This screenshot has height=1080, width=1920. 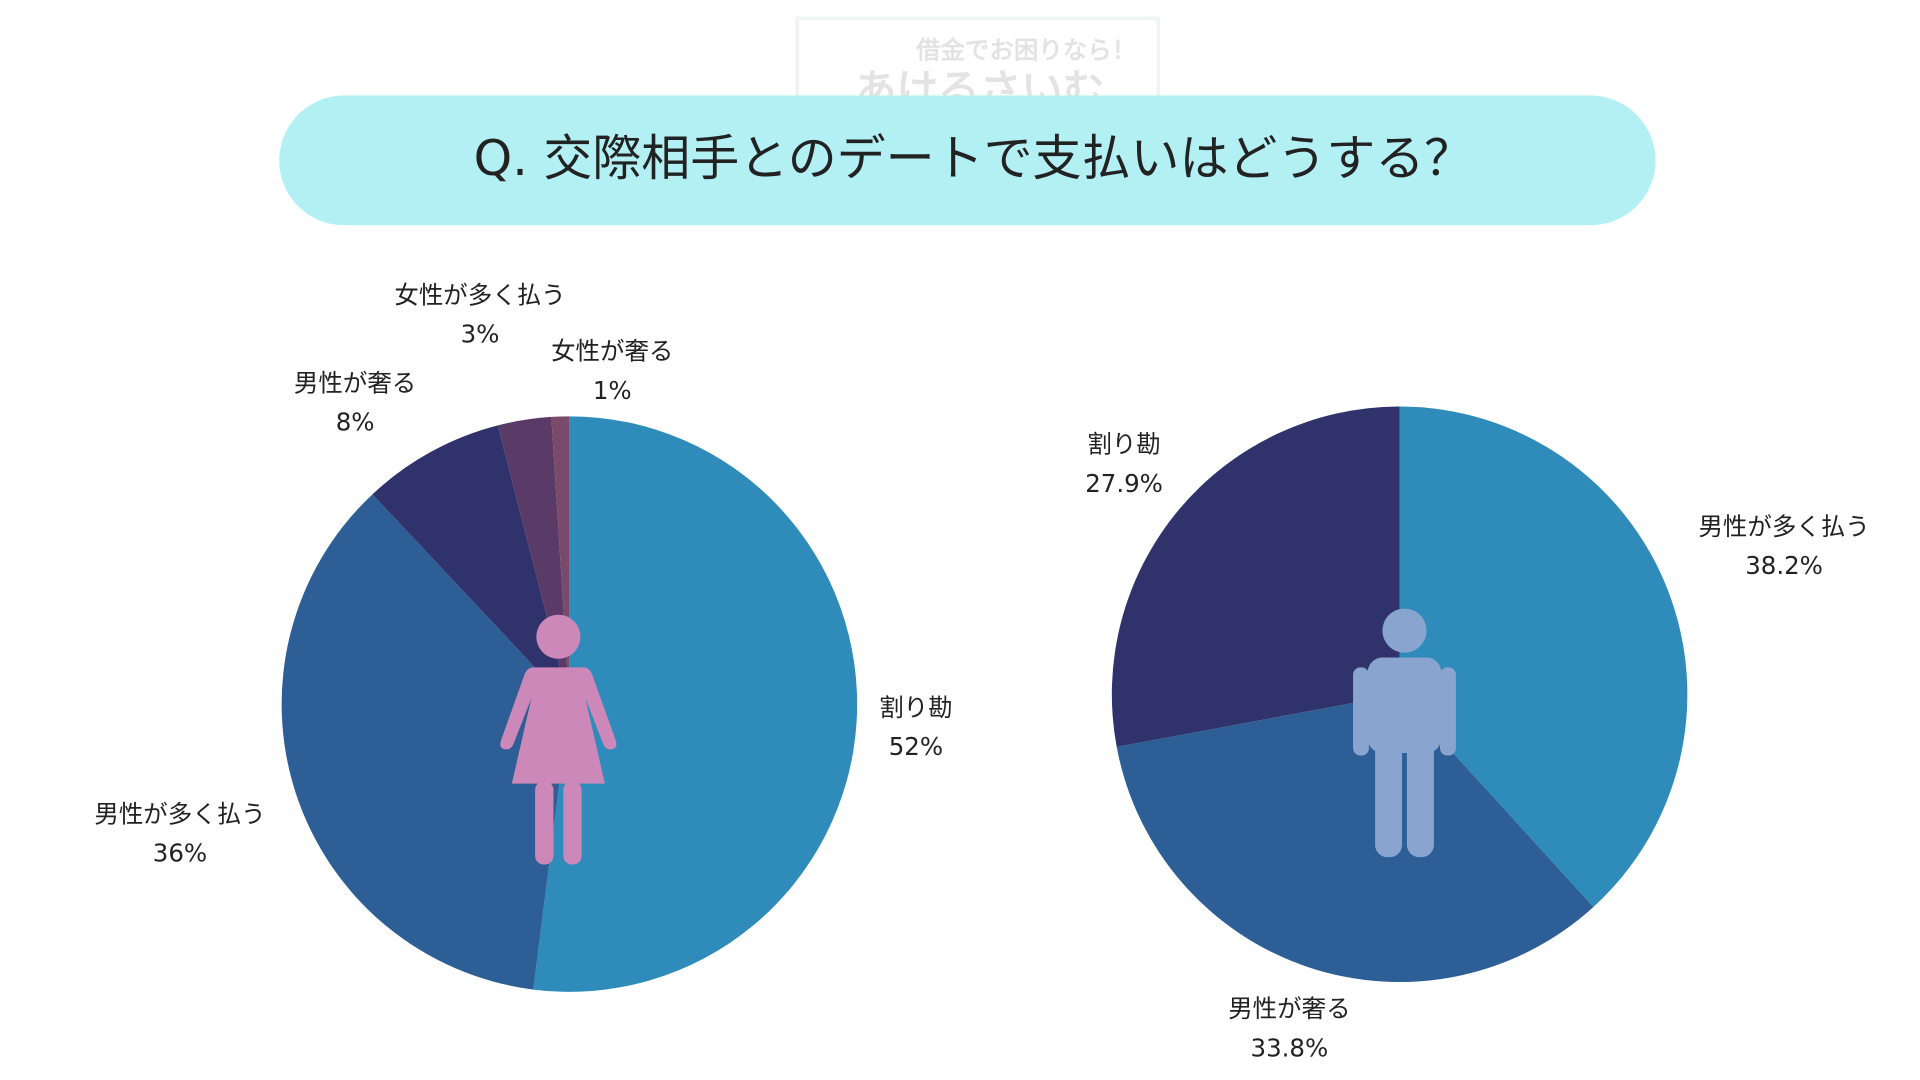 I want to click on slice-value: 27.9%, so click(x=1124, y=483).